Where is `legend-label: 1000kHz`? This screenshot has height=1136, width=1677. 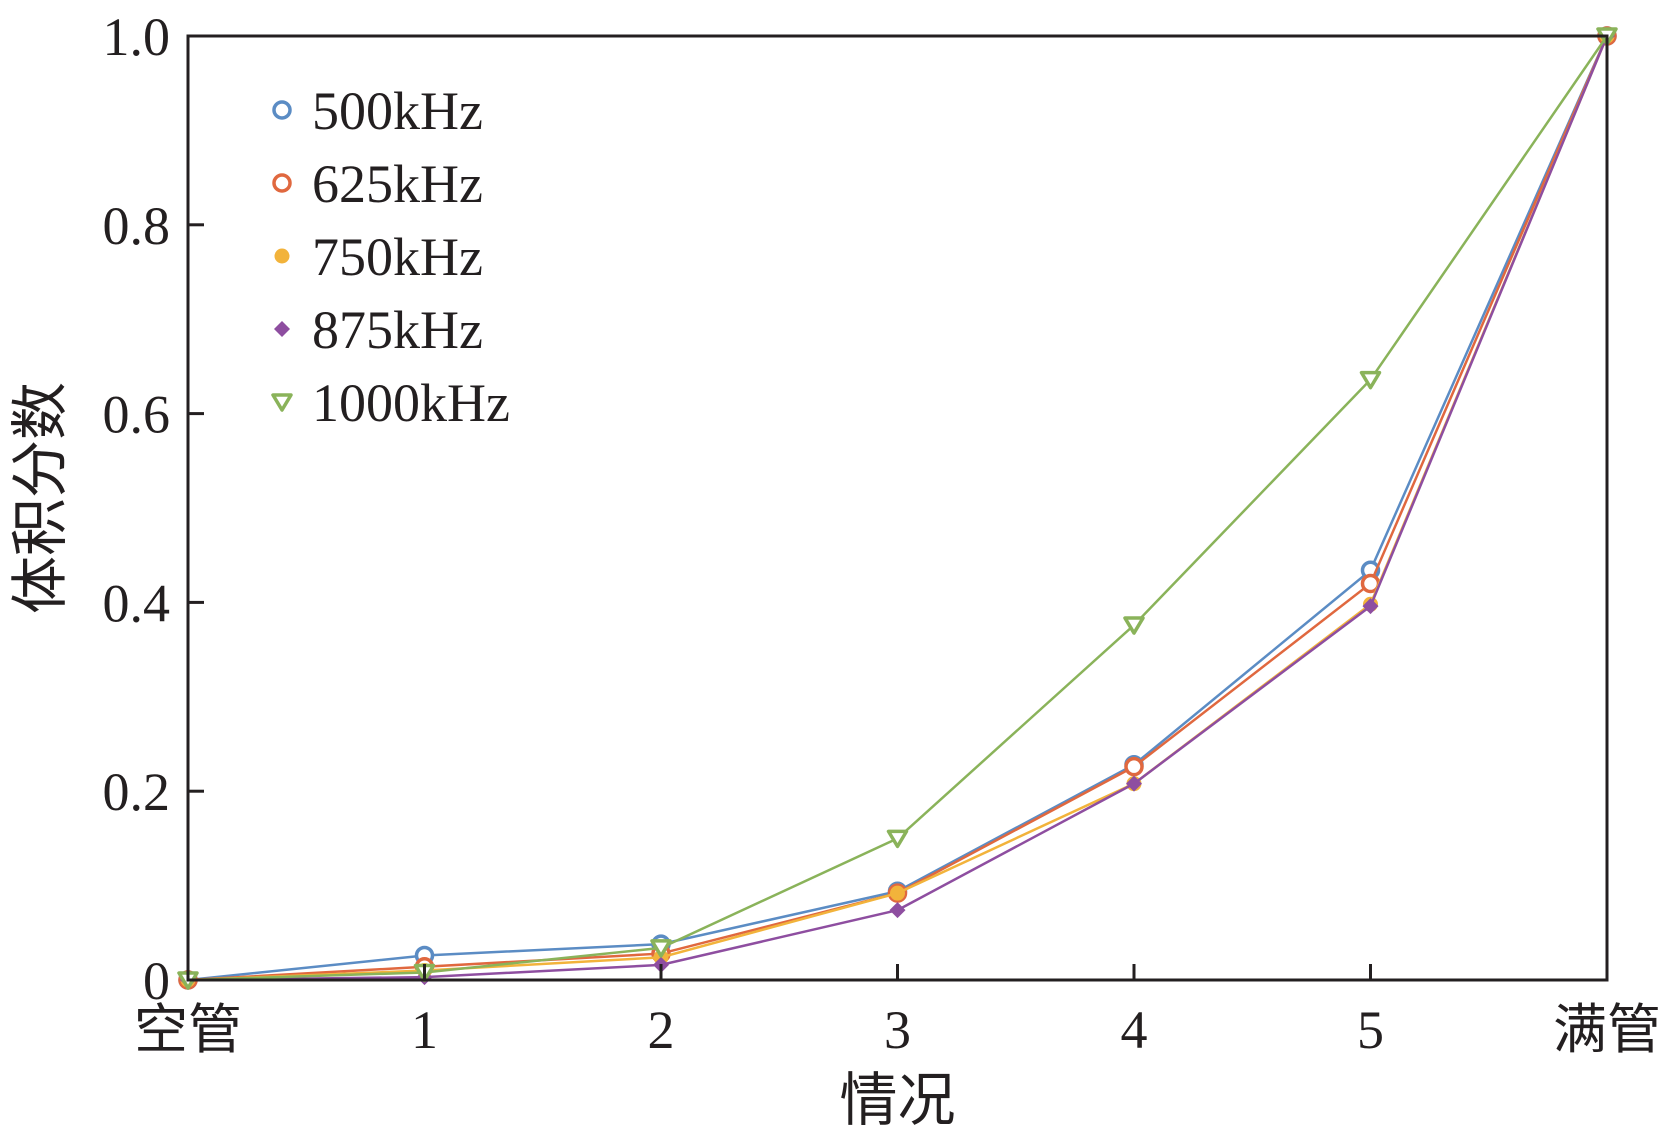 legend-label: 1000kHz is located at coordinates (411, 403).